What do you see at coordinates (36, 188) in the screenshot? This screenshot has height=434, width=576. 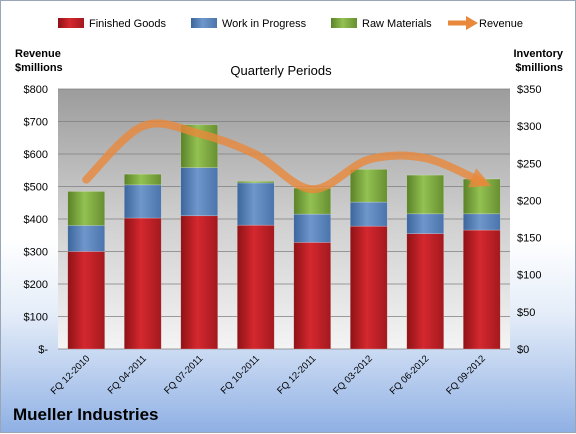 I see `left-tick-label: $500` at bounding box center [36, 188].